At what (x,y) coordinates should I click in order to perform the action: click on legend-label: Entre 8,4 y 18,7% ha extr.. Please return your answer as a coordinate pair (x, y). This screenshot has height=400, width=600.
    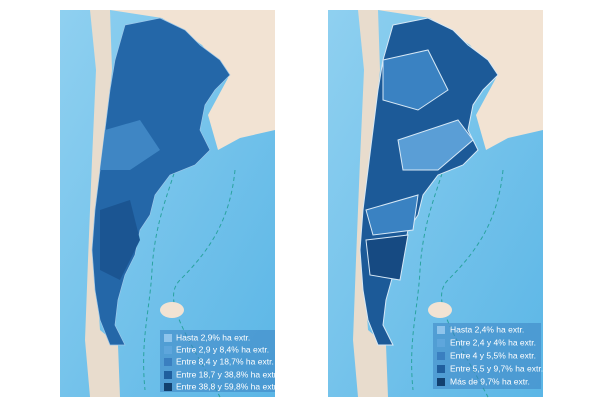
    Looking at the image, I should click on (225, 361).